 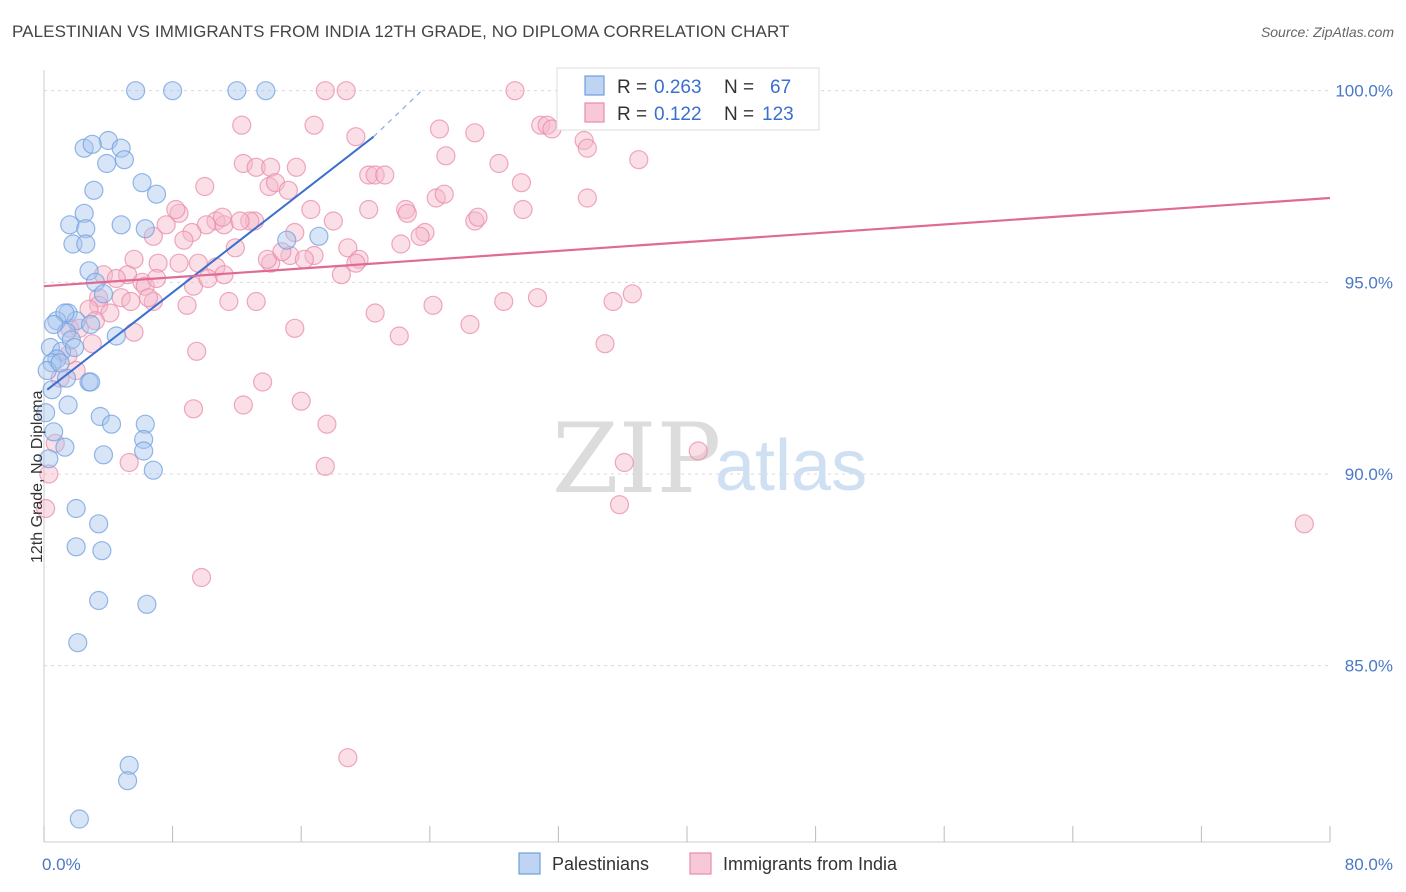 What do you see at coordinates (529, 863) in the screenshot?
I see `bottom-legend-swatch-palestinians` at bounding box center [529, 863].